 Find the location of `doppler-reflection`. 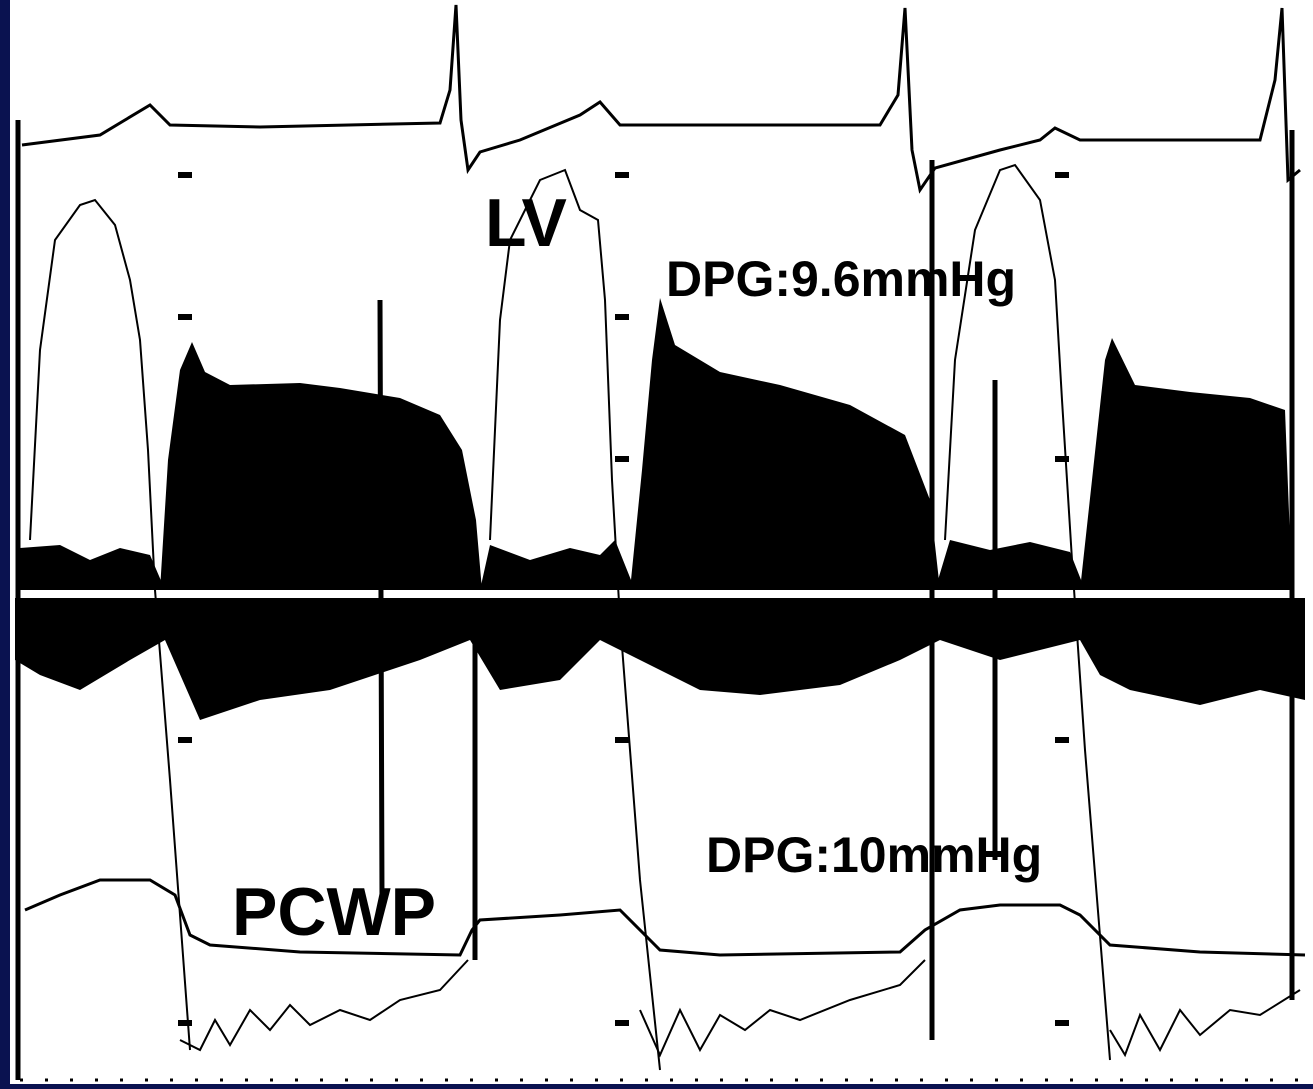

doppler-reflection is located at coordinates (660, 659).